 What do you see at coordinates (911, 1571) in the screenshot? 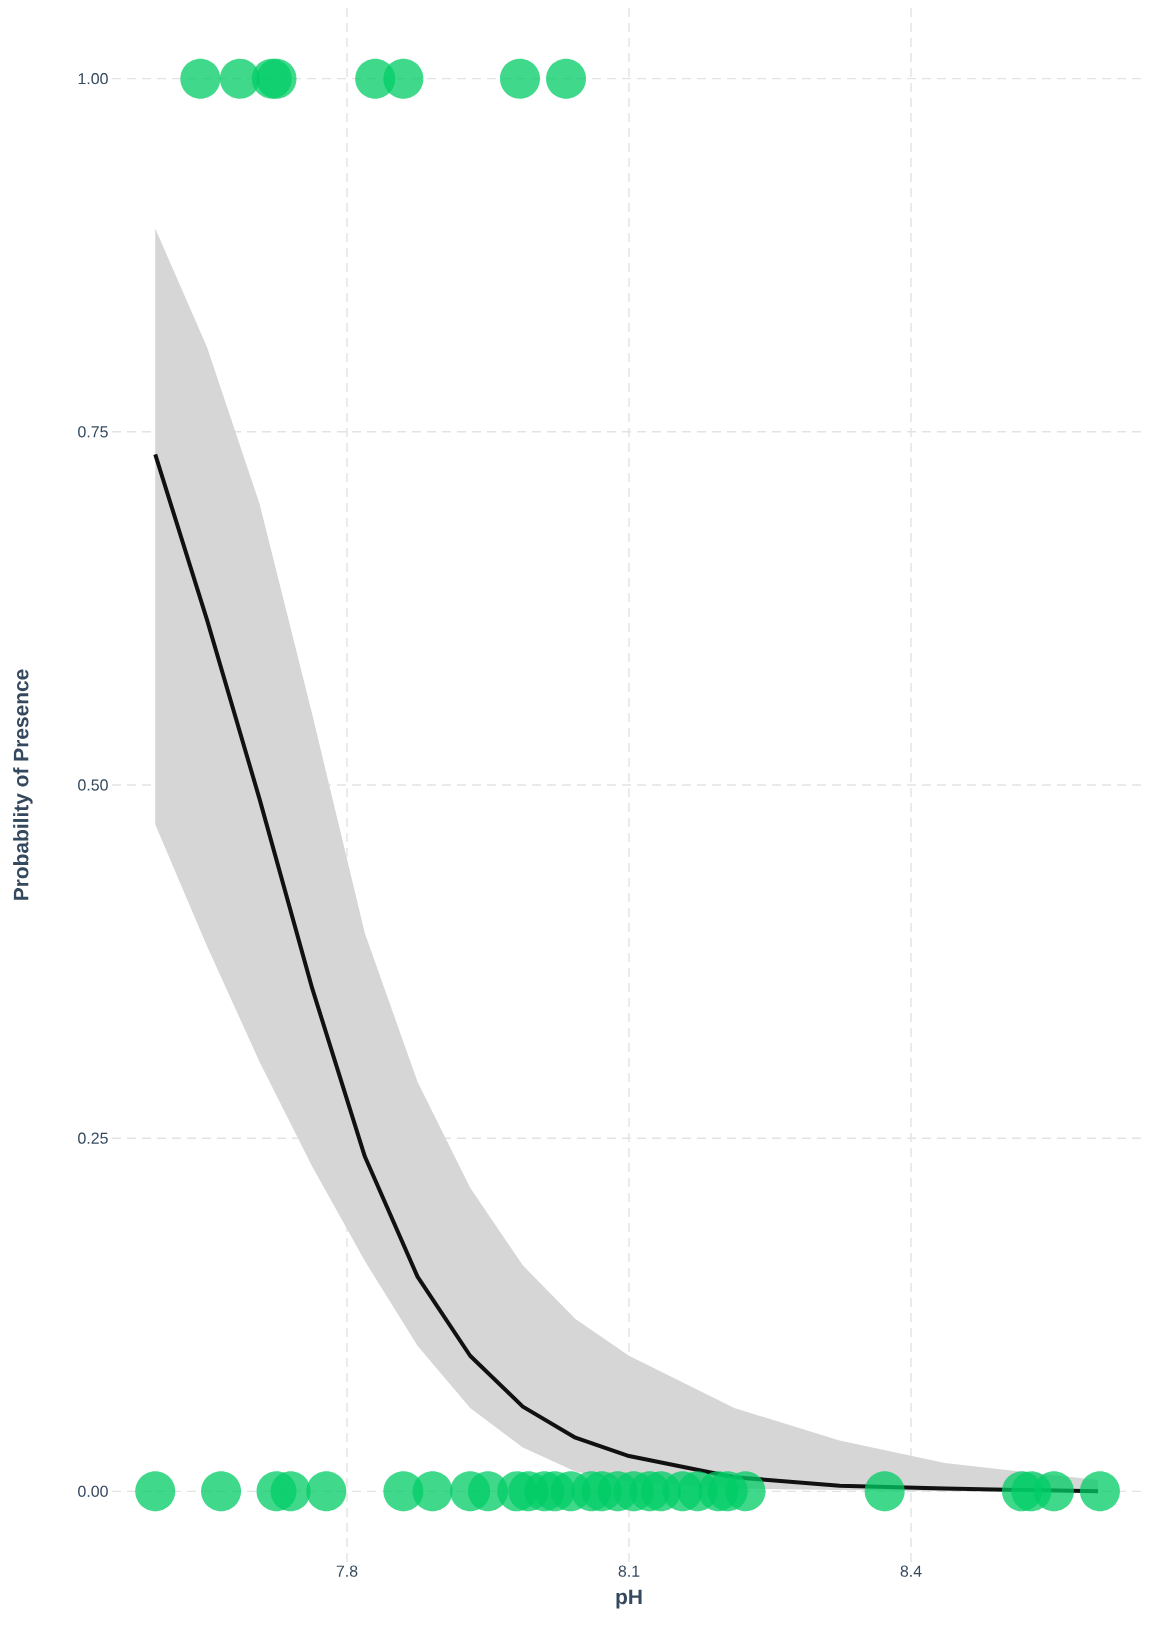
I see `x-tick-label: 8.4` at bounding box center [911, 1571].